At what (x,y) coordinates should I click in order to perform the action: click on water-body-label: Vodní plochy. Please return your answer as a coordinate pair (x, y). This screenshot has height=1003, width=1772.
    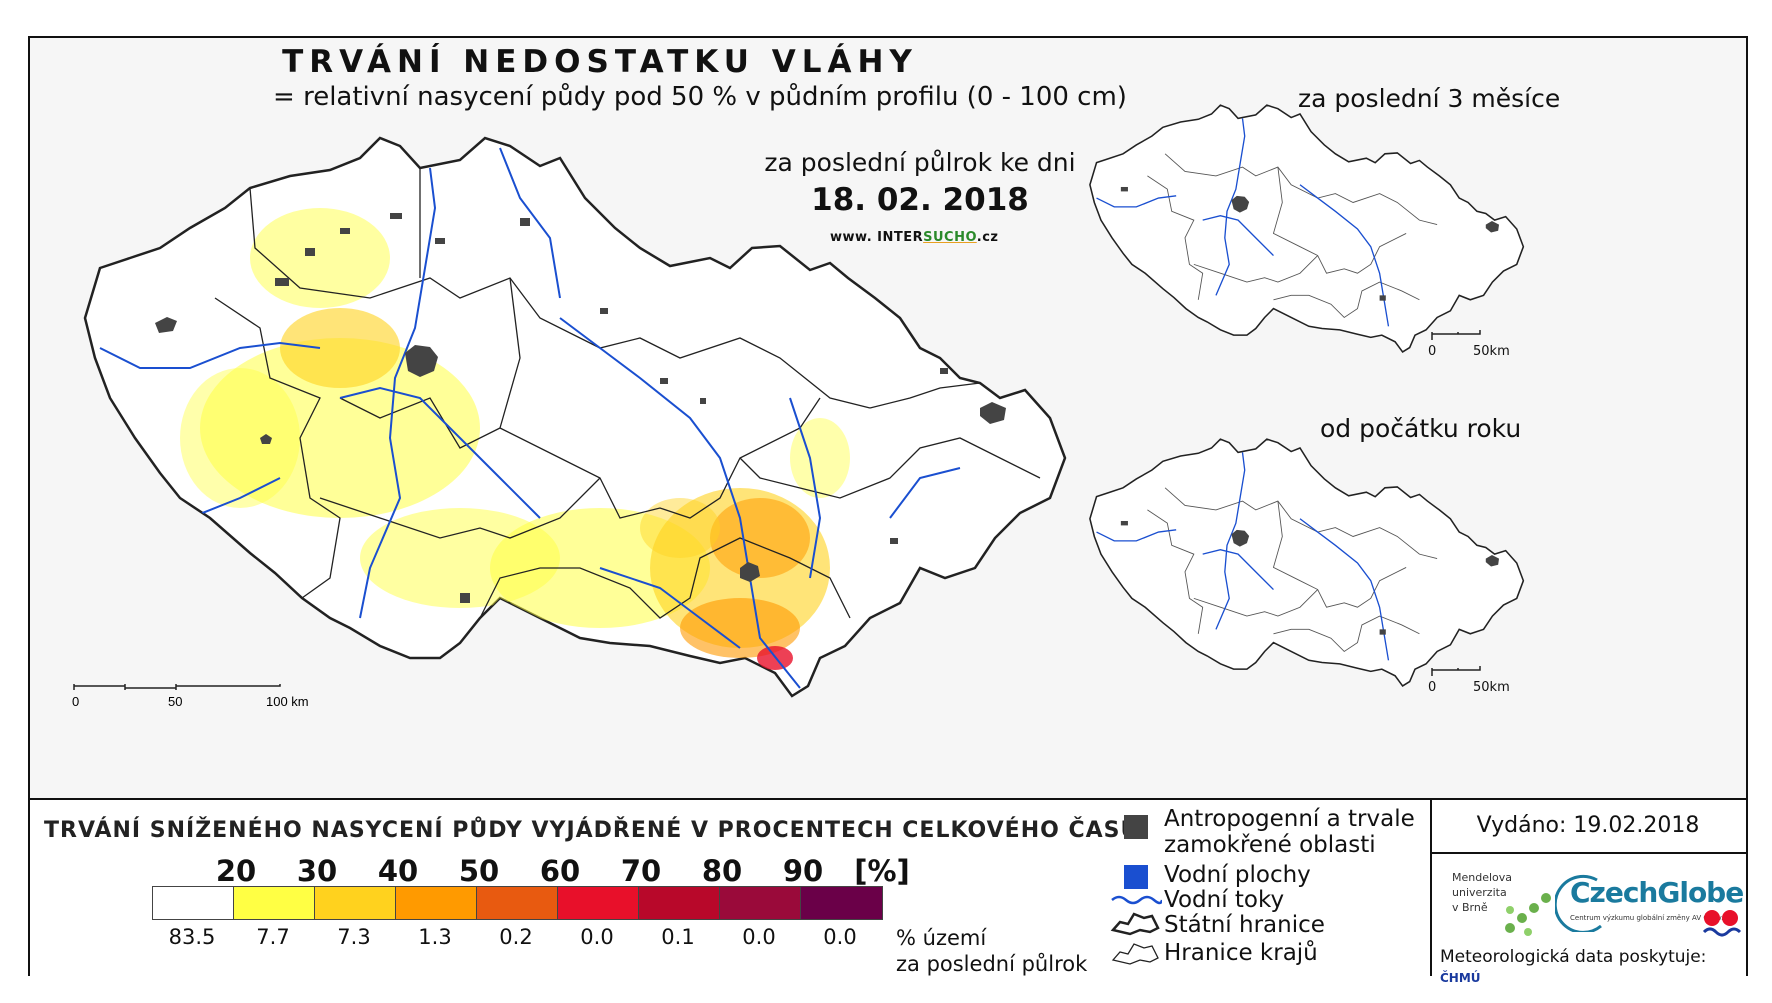
    Looking at the image, I should click on (1237, 875).